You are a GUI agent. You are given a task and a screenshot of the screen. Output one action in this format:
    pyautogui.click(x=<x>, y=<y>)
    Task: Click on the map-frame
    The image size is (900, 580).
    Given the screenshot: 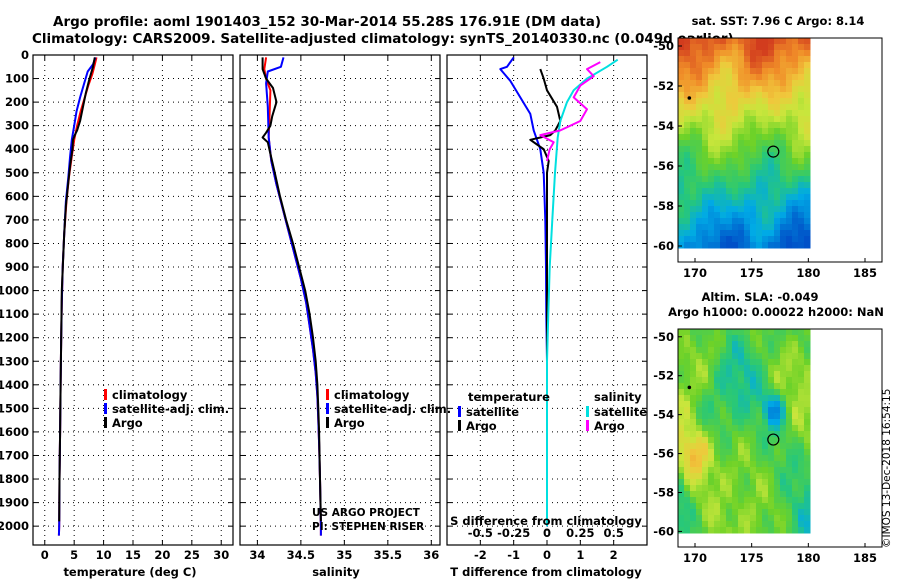 What is the action you would take?
    pyautogui.click(x=780, y=438)
    